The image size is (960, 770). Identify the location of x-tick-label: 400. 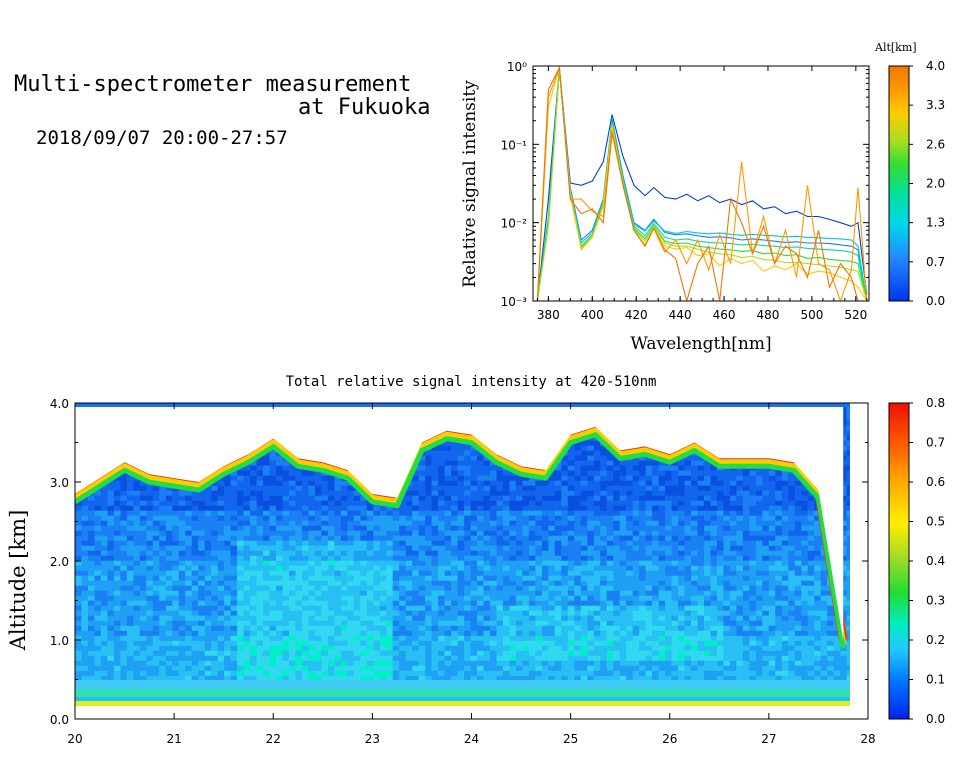
(592, 315).